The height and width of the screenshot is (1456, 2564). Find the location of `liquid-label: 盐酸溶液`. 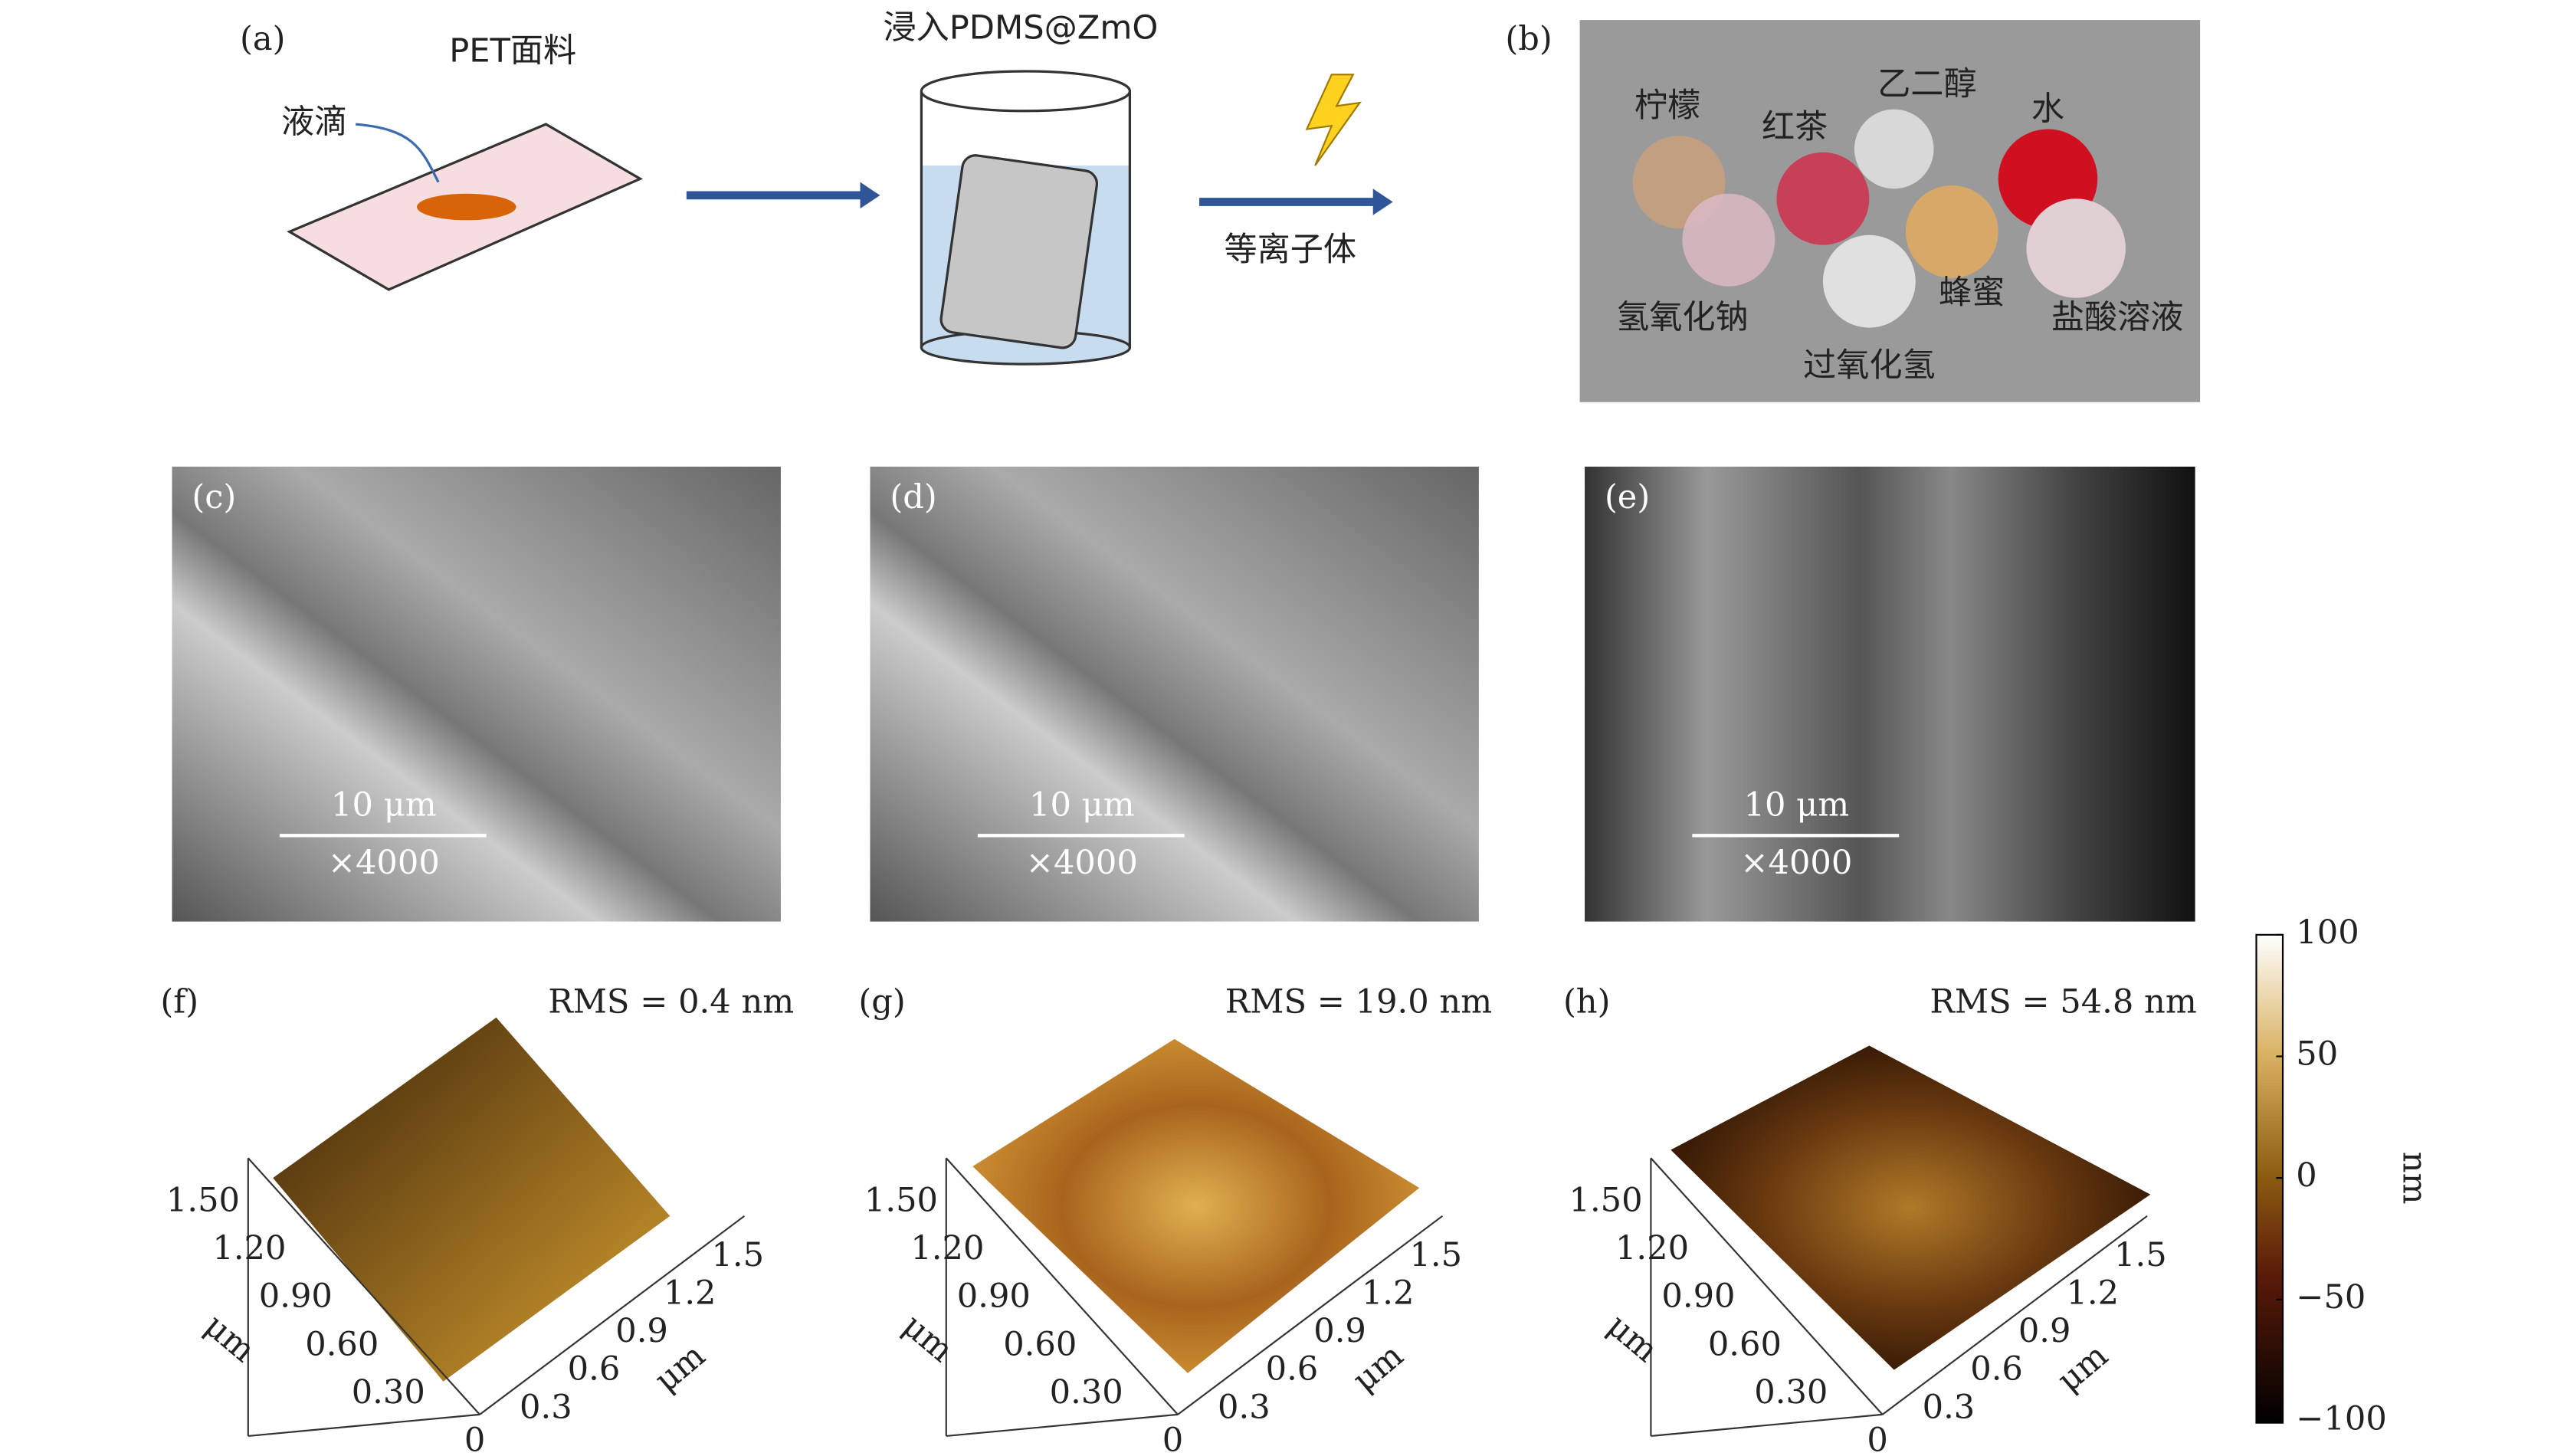

liquid-label: 盐酸溶液 is located at coordinates (2117, 317).